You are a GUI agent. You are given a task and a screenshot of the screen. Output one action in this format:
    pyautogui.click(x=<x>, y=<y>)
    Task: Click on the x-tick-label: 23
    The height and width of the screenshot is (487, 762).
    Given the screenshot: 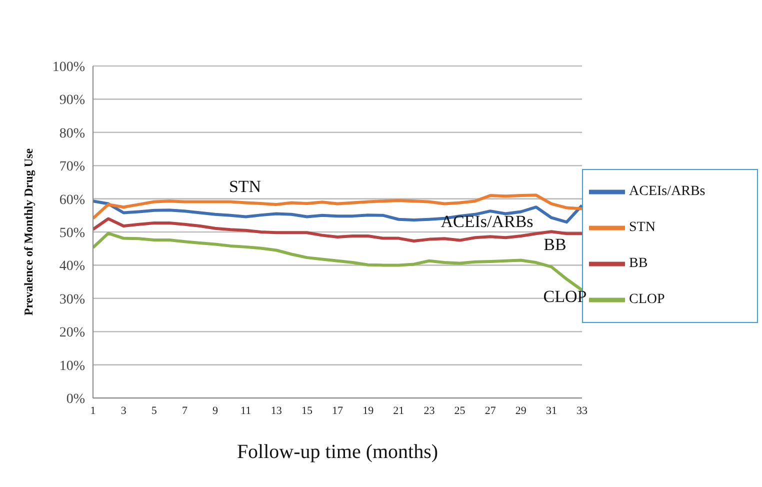 What is the action you would take?
    pyautogui.click(x=430, y=410)
    